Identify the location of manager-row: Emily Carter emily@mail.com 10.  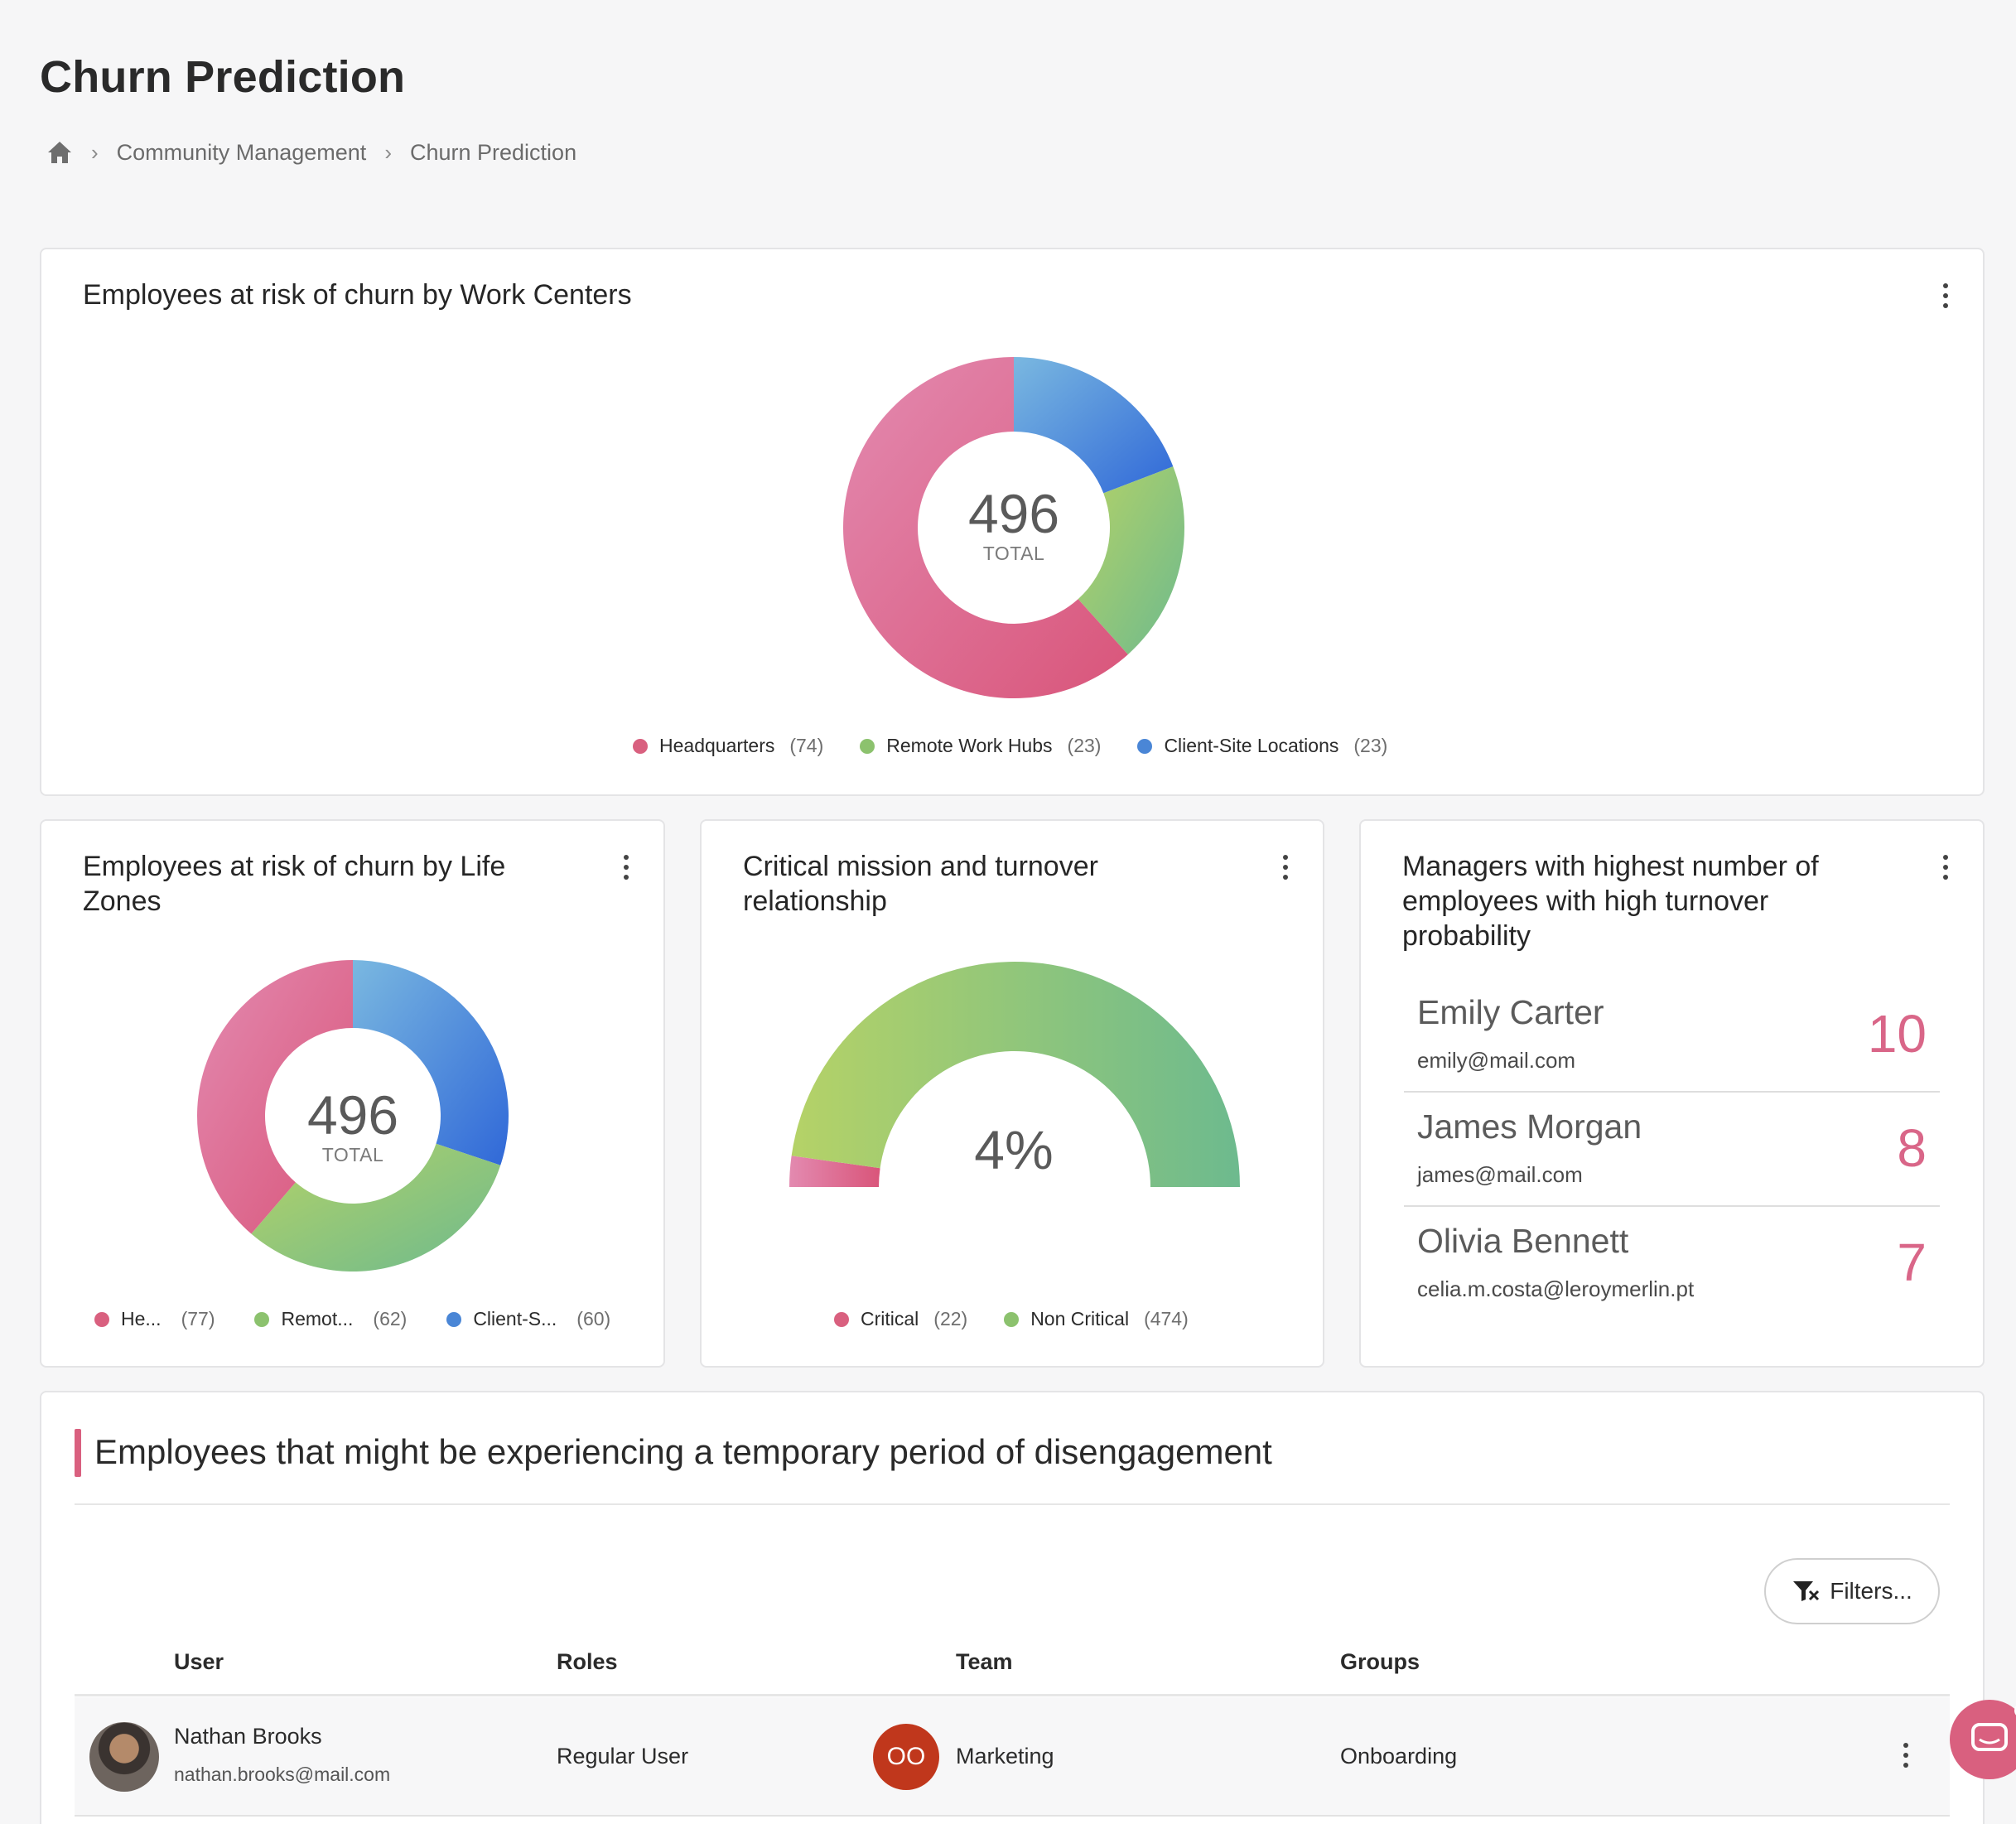
(1672, 1035).